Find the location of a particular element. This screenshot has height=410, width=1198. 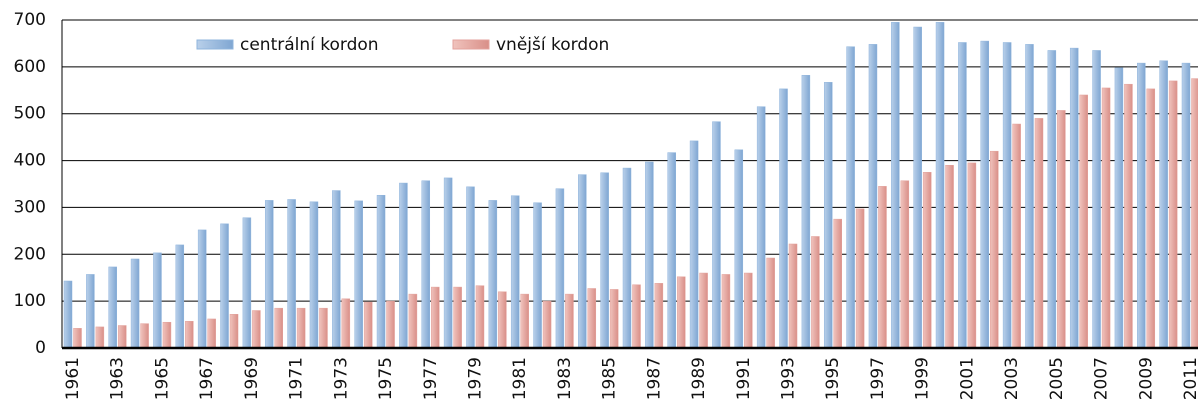

y-tick-label: 0 is located at coordinates (40, 348).